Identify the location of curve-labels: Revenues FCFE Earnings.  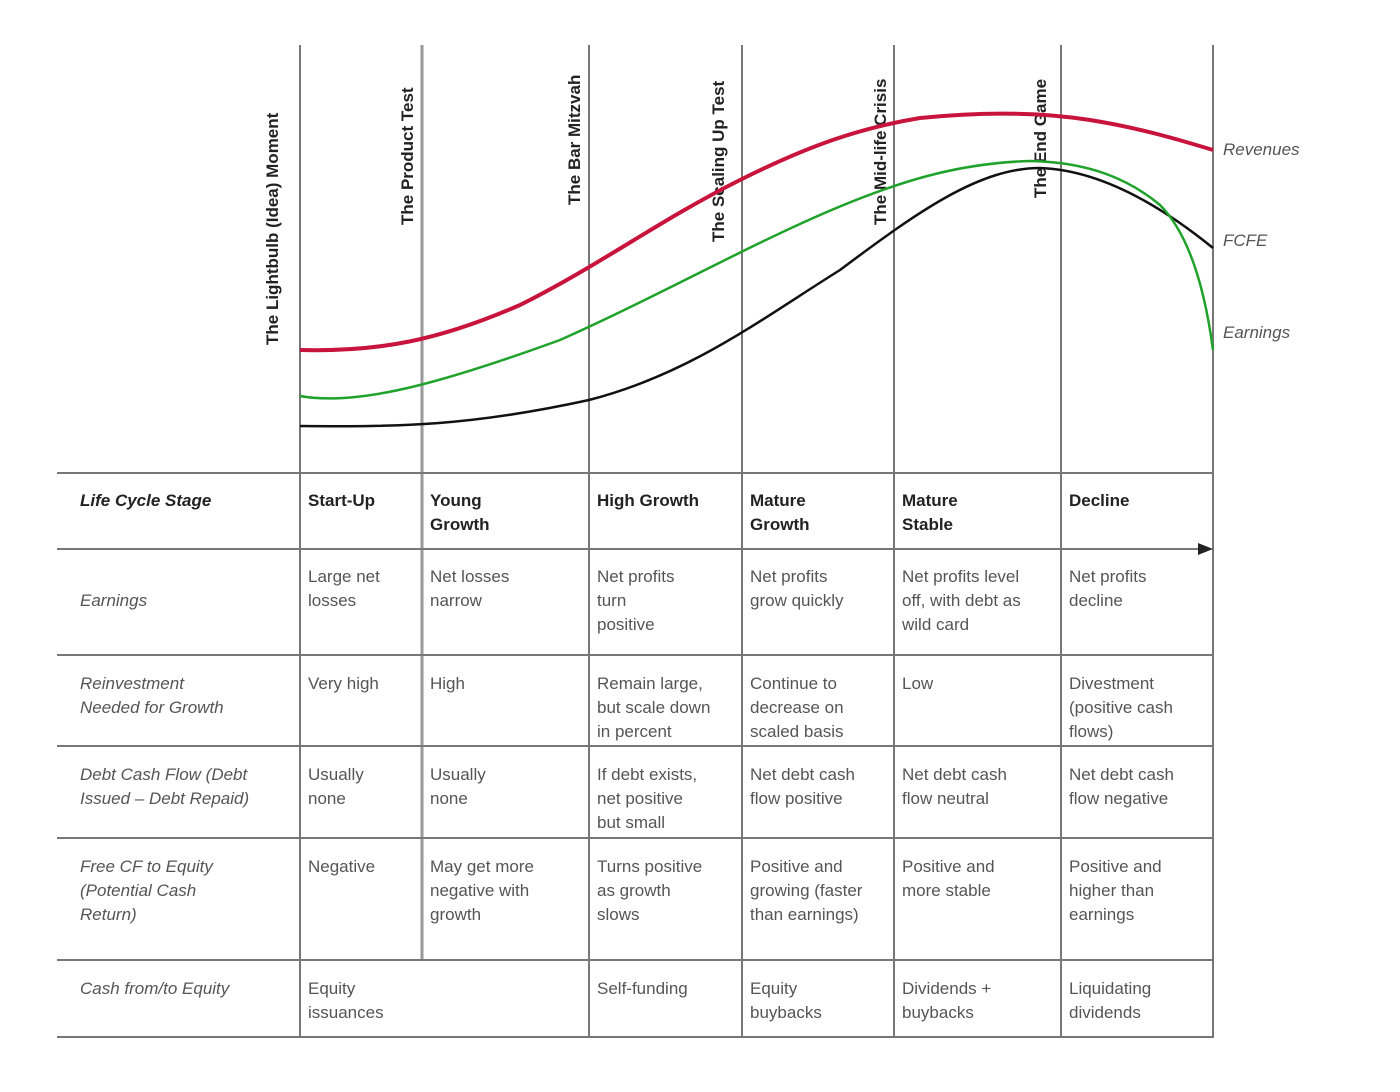
(1261, 241).